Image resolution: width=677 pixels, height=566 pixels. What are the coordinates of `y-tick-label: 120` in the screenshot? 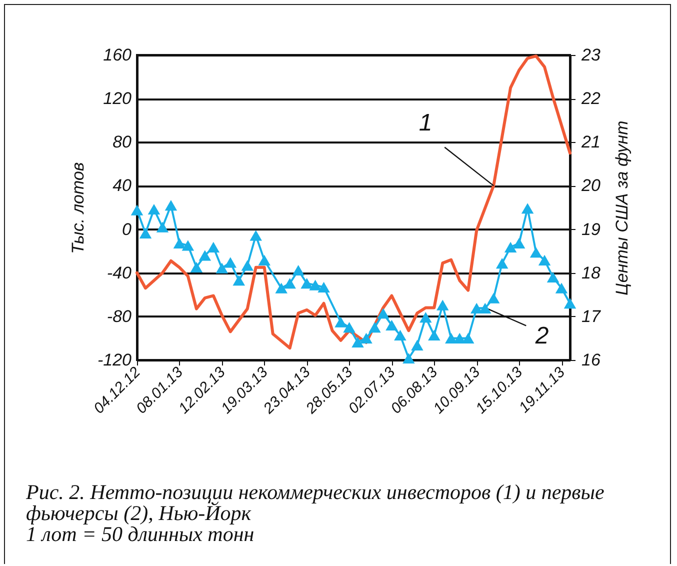 It's located at (117, 98).